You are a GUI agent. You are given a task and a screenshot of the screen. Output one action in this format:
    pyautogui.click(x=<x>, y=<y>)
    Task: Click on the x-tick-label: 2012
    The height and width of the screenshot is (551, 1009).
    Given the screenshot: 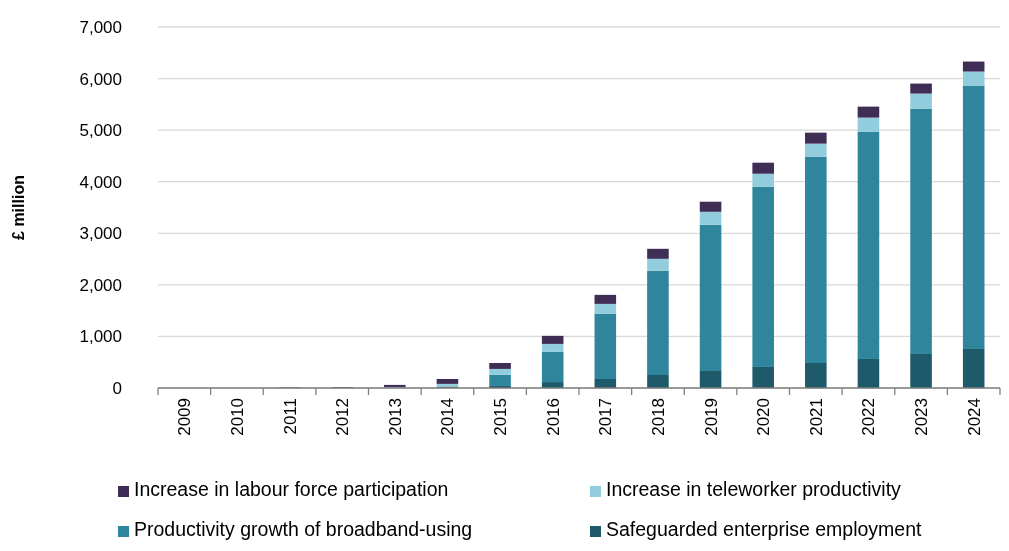 What is the action you would take?
    pyautogui.click(x=343, y=417)
    